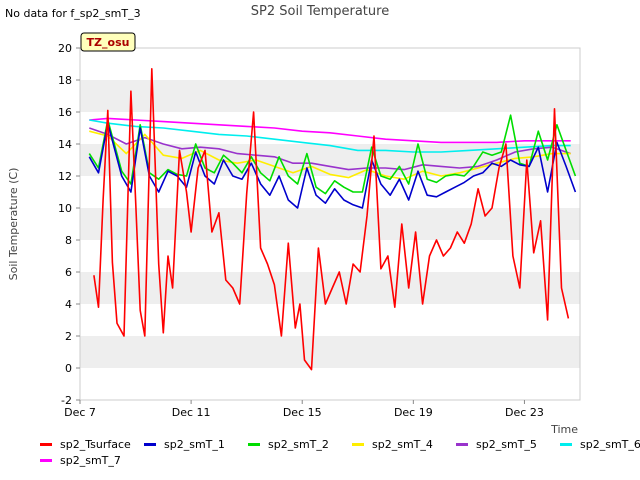 The image size is (640, 480). Describe the element at coordinates (194, 444) in the screenshot. I see `legend-label: sp2_smT_1` at that location.